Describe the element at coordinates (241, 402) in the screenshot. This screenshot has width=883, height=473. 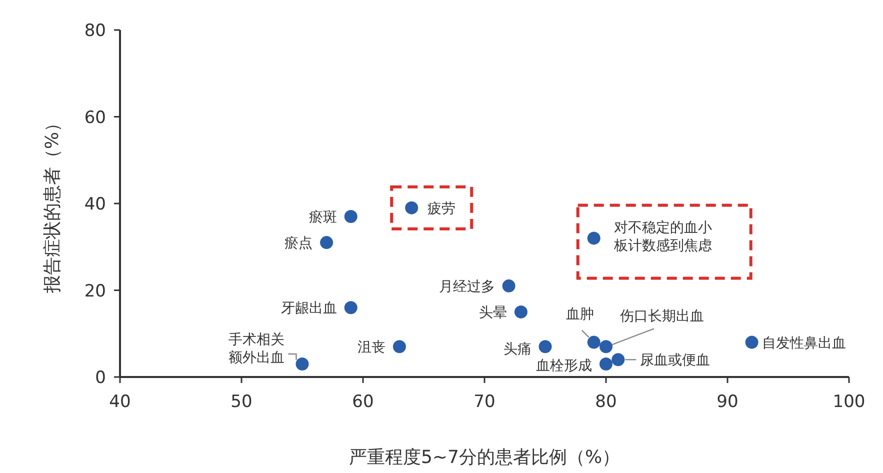
I see `x-tick-label: 50` at that location.